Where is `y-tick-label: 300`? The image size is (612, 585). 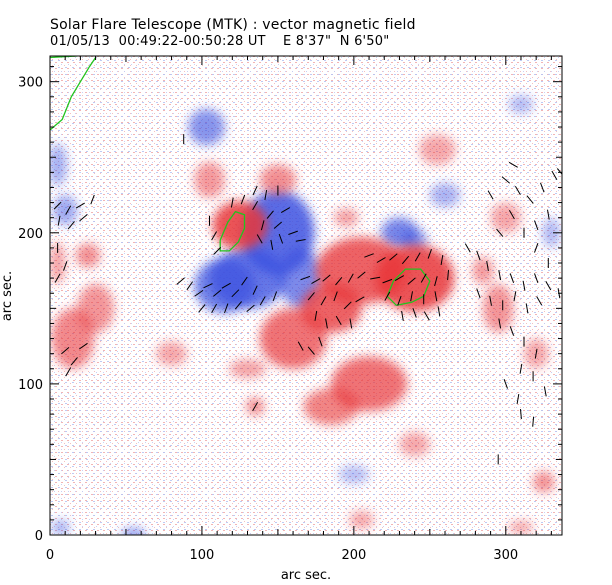
y-tick-label: 300 is located at coordinates (30, 83).